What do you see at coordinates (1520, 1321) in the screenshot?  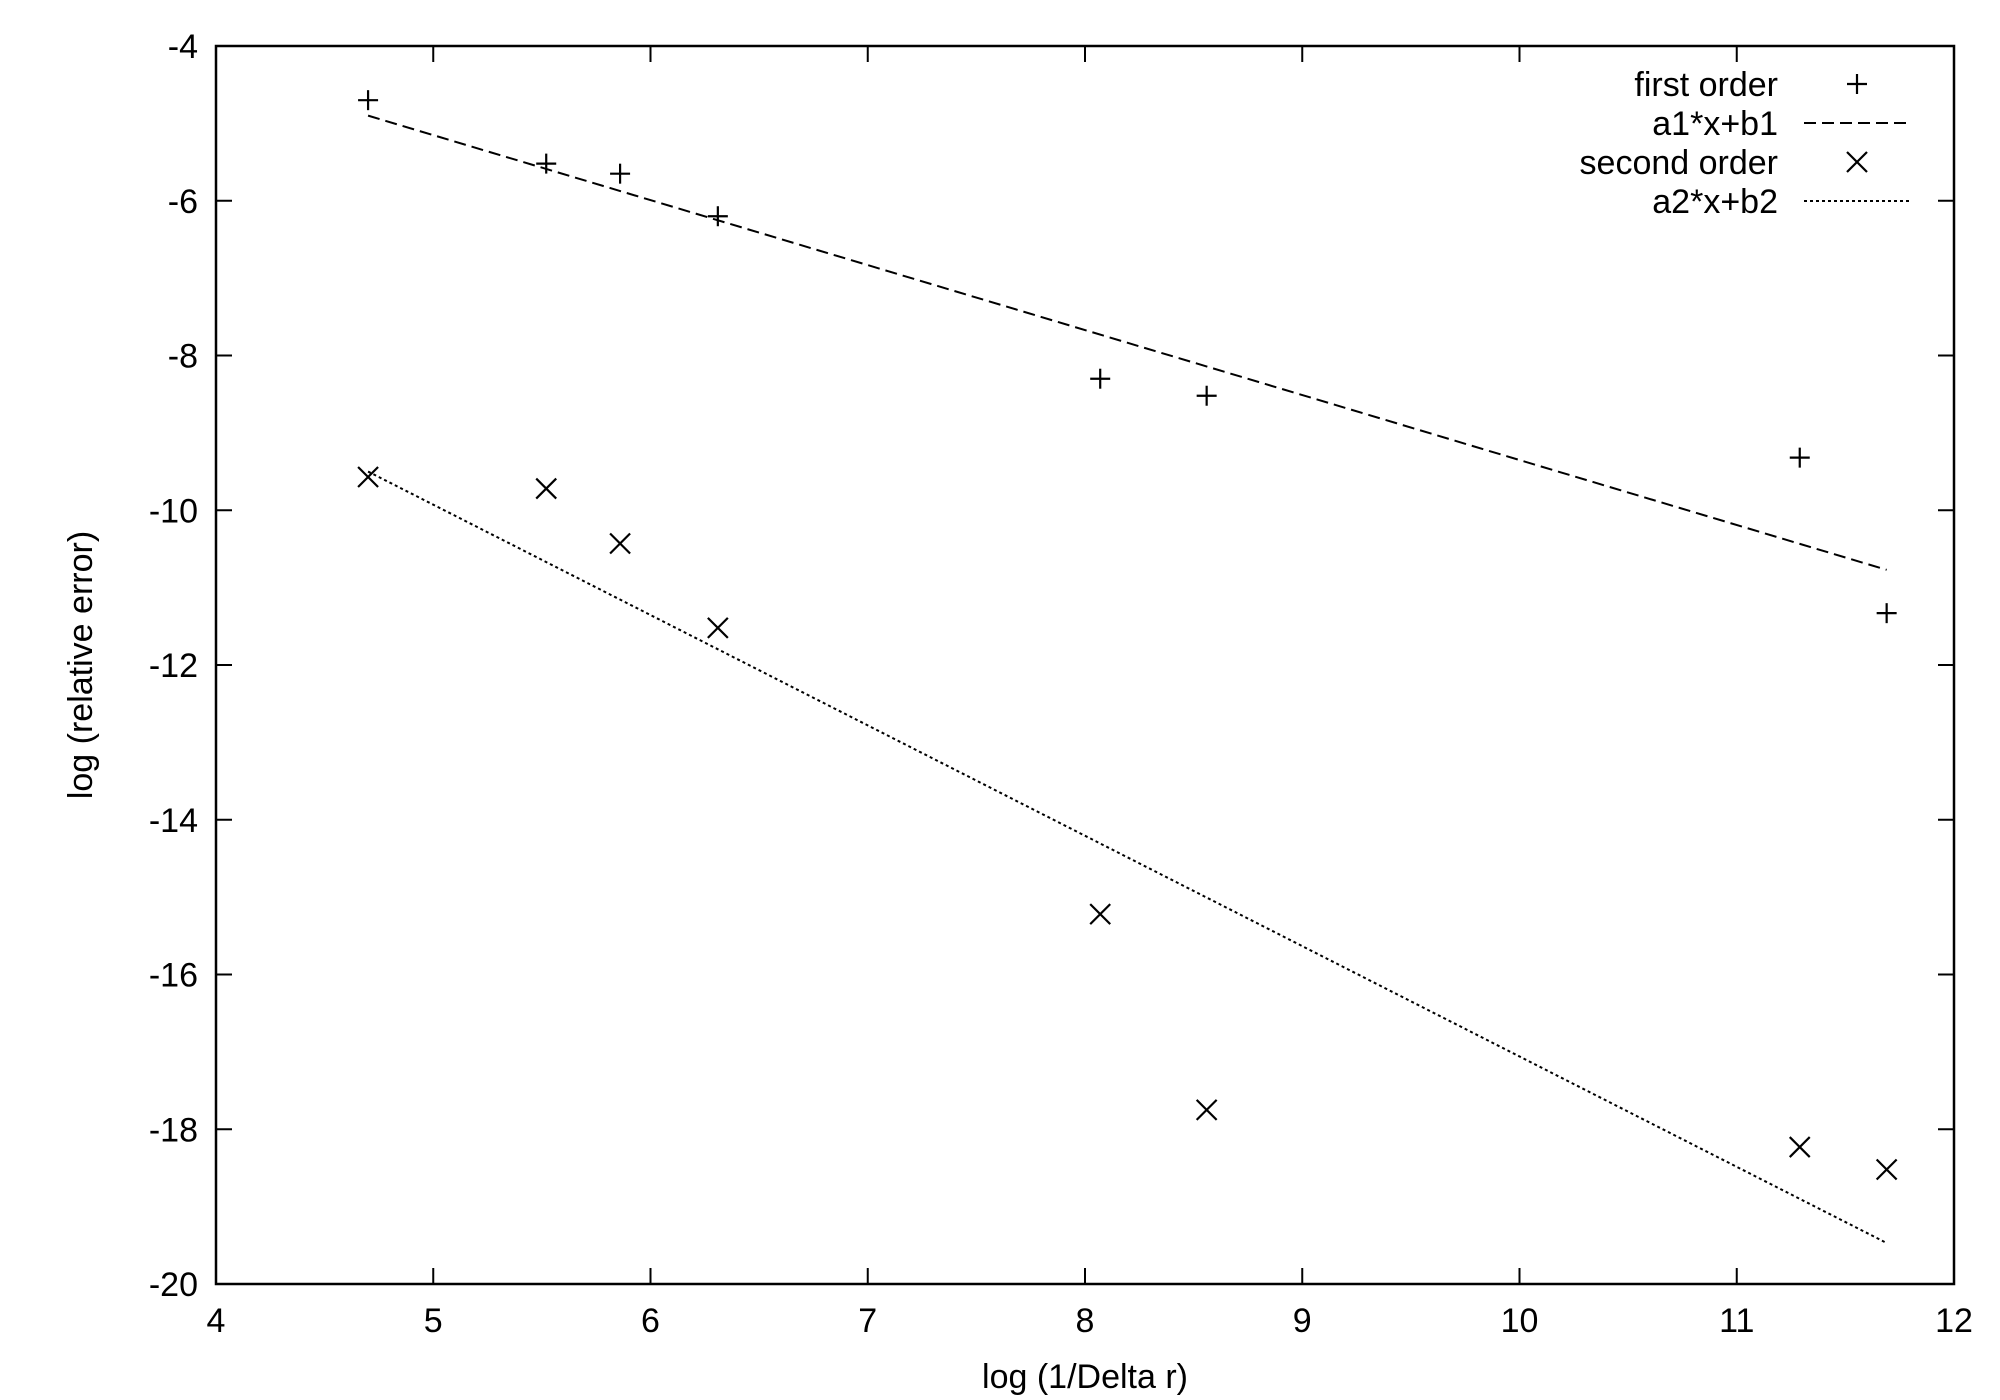 I see `x-tick-label: 10` at bounding box center [1520, 1321].